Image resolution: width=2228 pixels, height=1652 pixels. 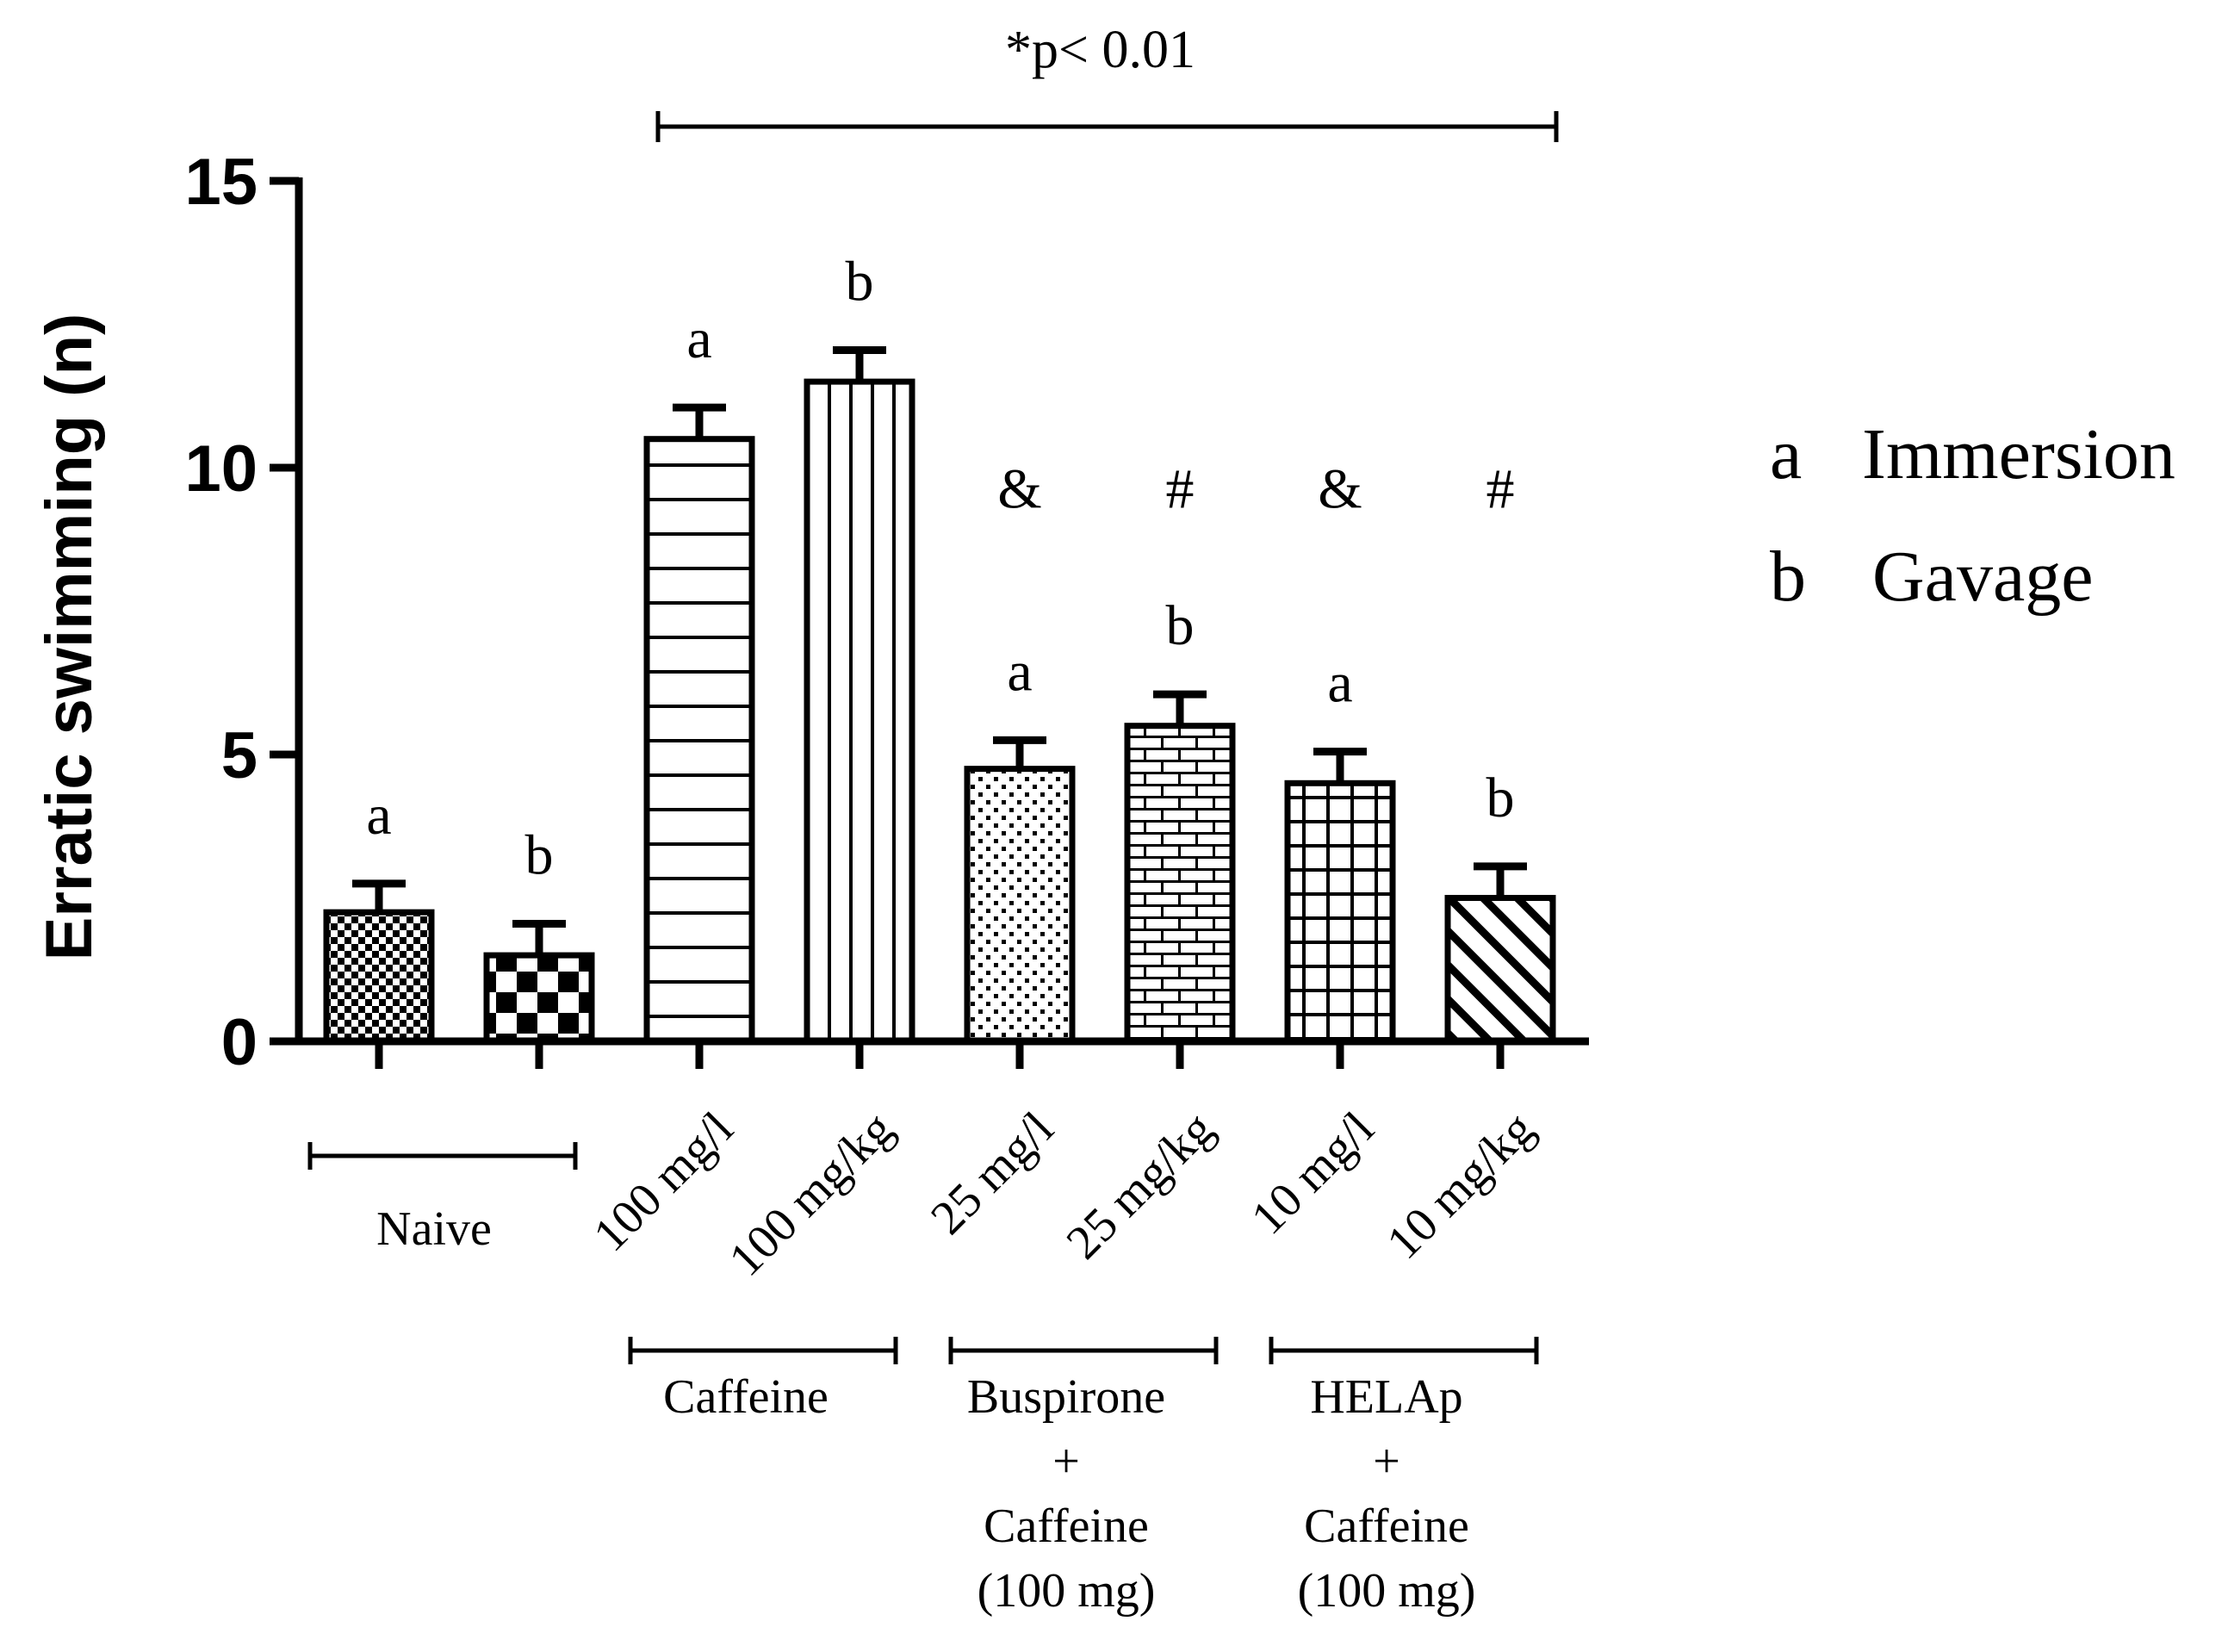 I want to click on y-axis: 0 5 10 15, so click(x=243, y=612).